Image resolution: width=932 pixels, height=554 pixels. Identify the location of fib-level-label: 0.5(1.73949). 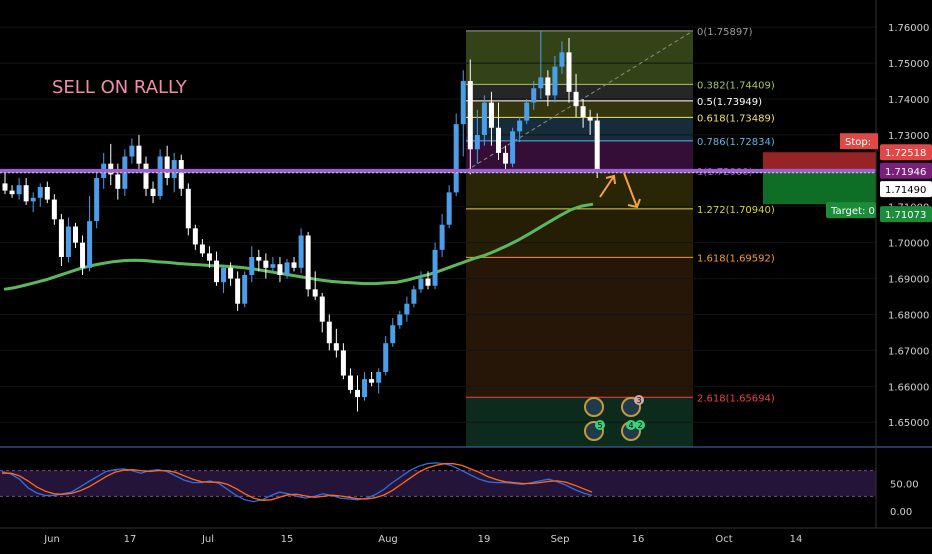
(729, 102).